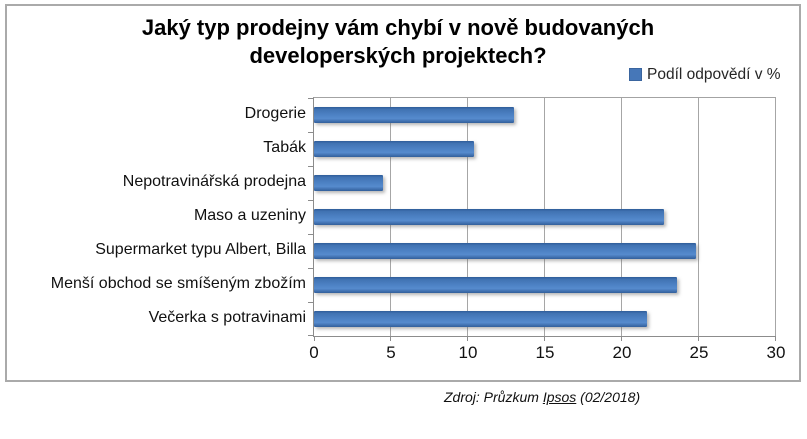 This screenshot has height=439, width=807. Describe the element at coordinates (714, 74) in the screenshot. I see `legend-label: Podíl odpovědí v %` at that location.